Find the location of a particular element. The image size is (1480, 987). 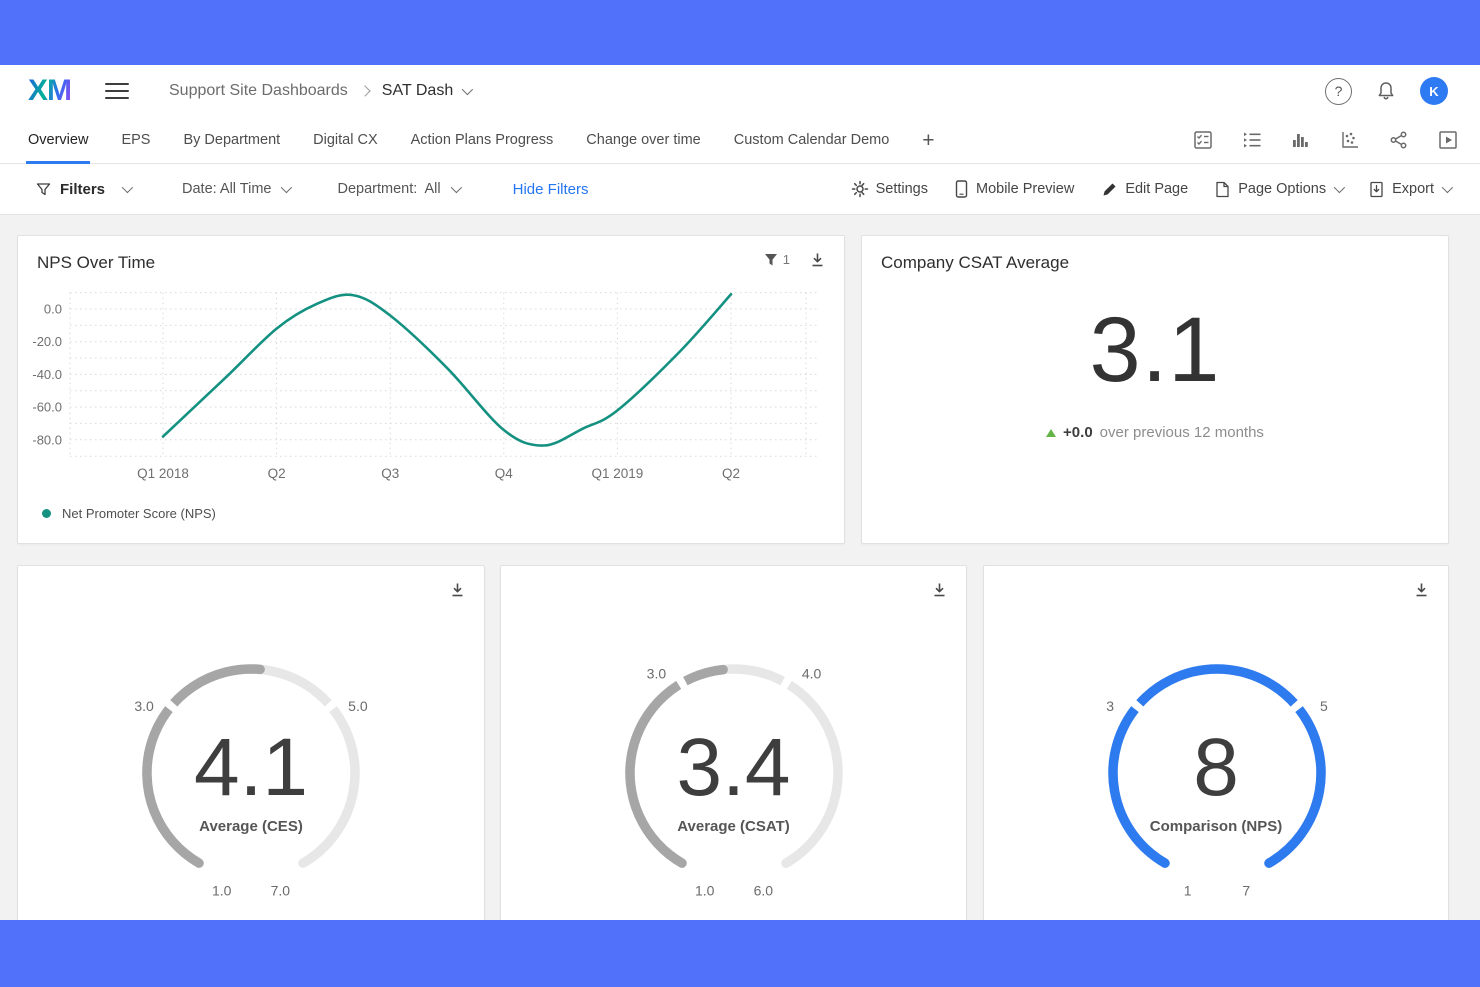

page-options-label: Page Options is located at coordinates (1282, 189).